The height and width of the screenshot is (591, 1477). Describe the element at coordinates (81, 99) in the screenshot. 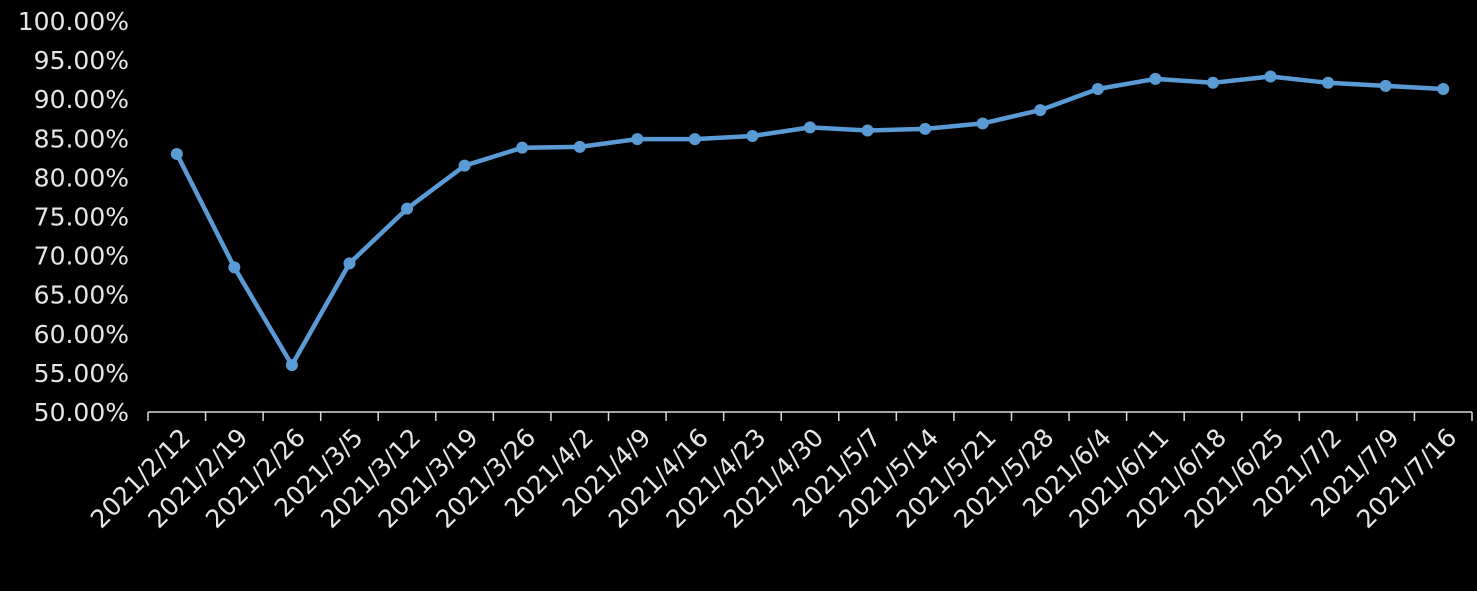

I see `y-tick-label: 90.00%` at that location.